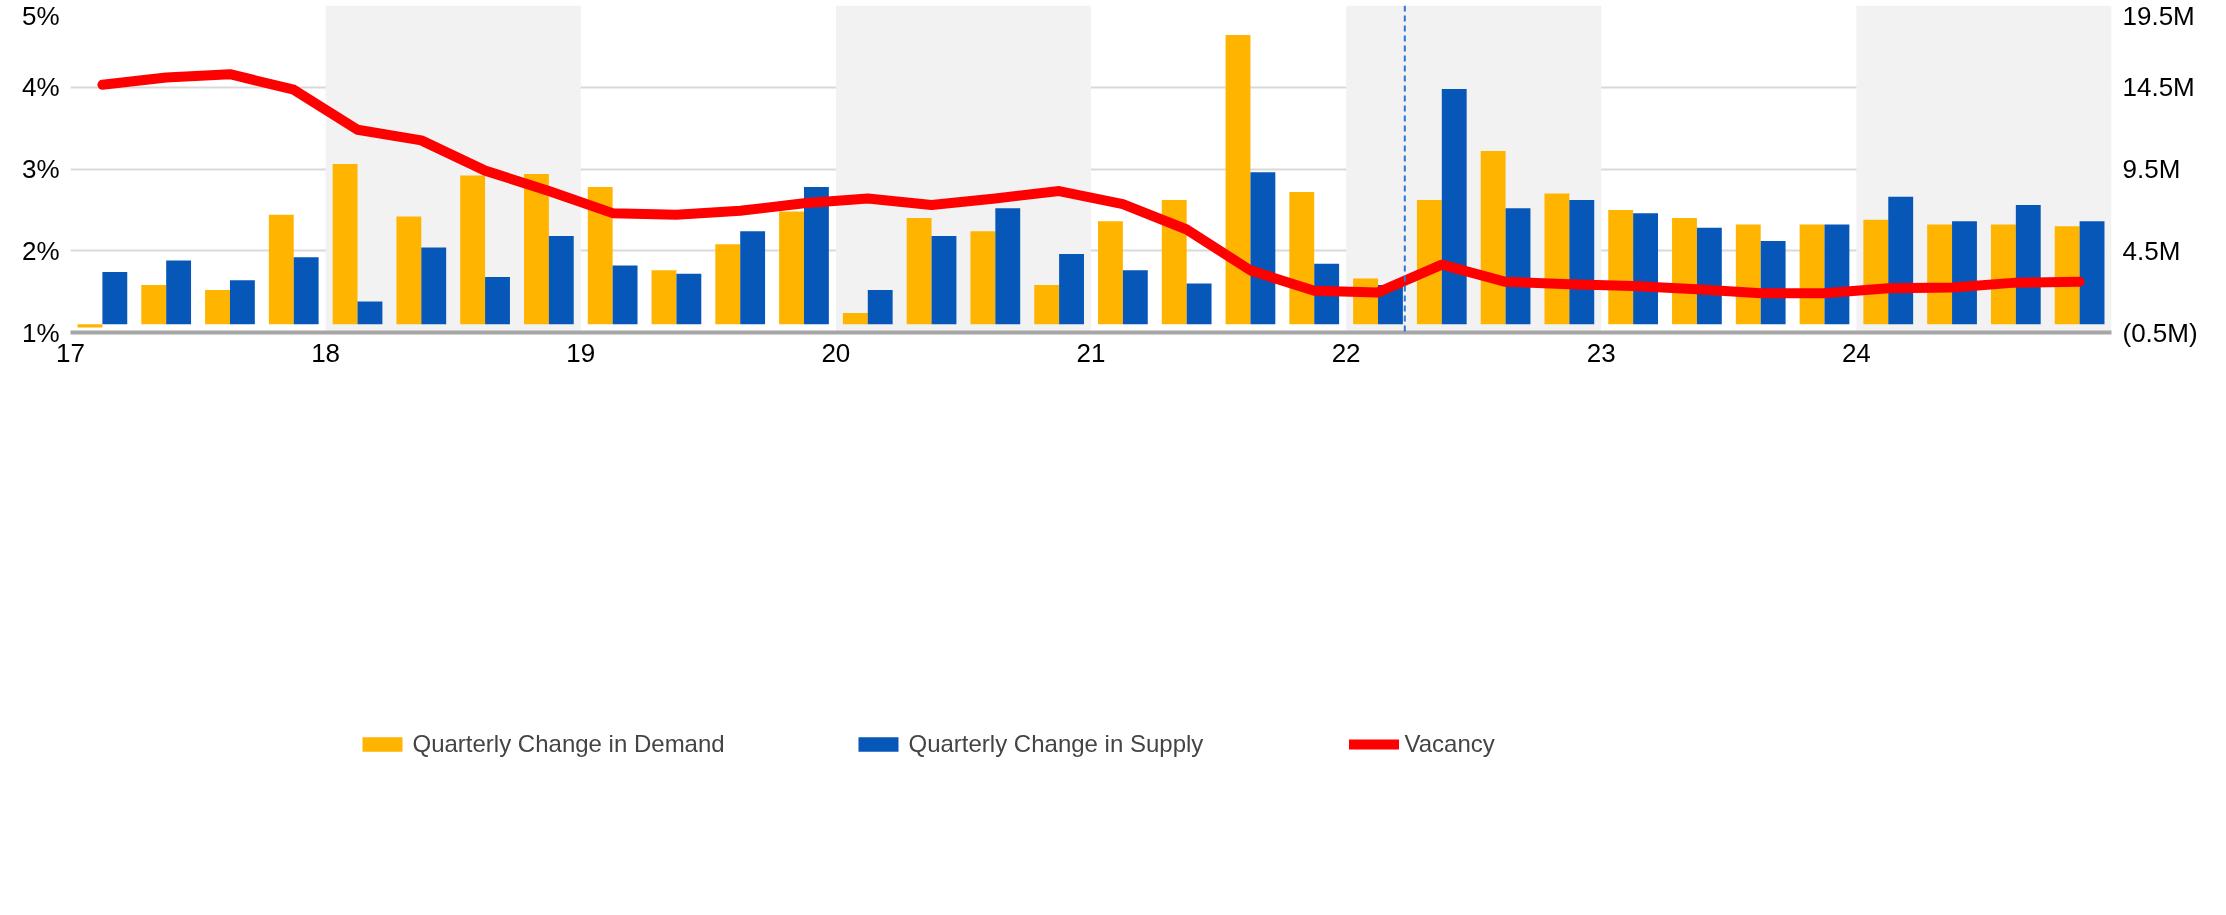 The image size is (2226, 915). What do you see at coordinates (2158, 15) in the screenshot?
I see `y2-tick-label: 19.5M` at bounding box center [2158, 15].